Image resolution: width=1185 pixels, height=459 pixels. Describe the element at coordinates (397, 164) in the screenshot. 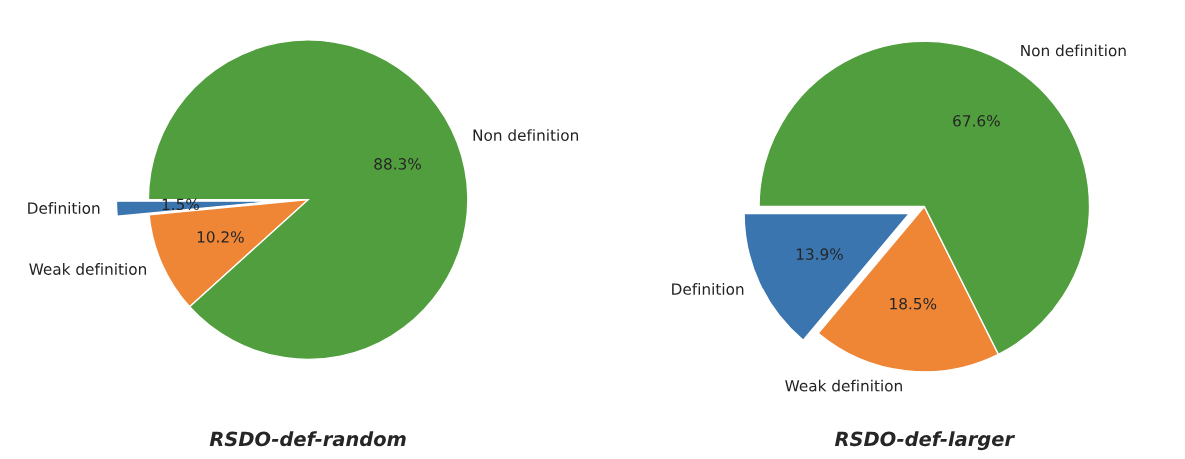

I see `data-label: 88.3%` at that location.